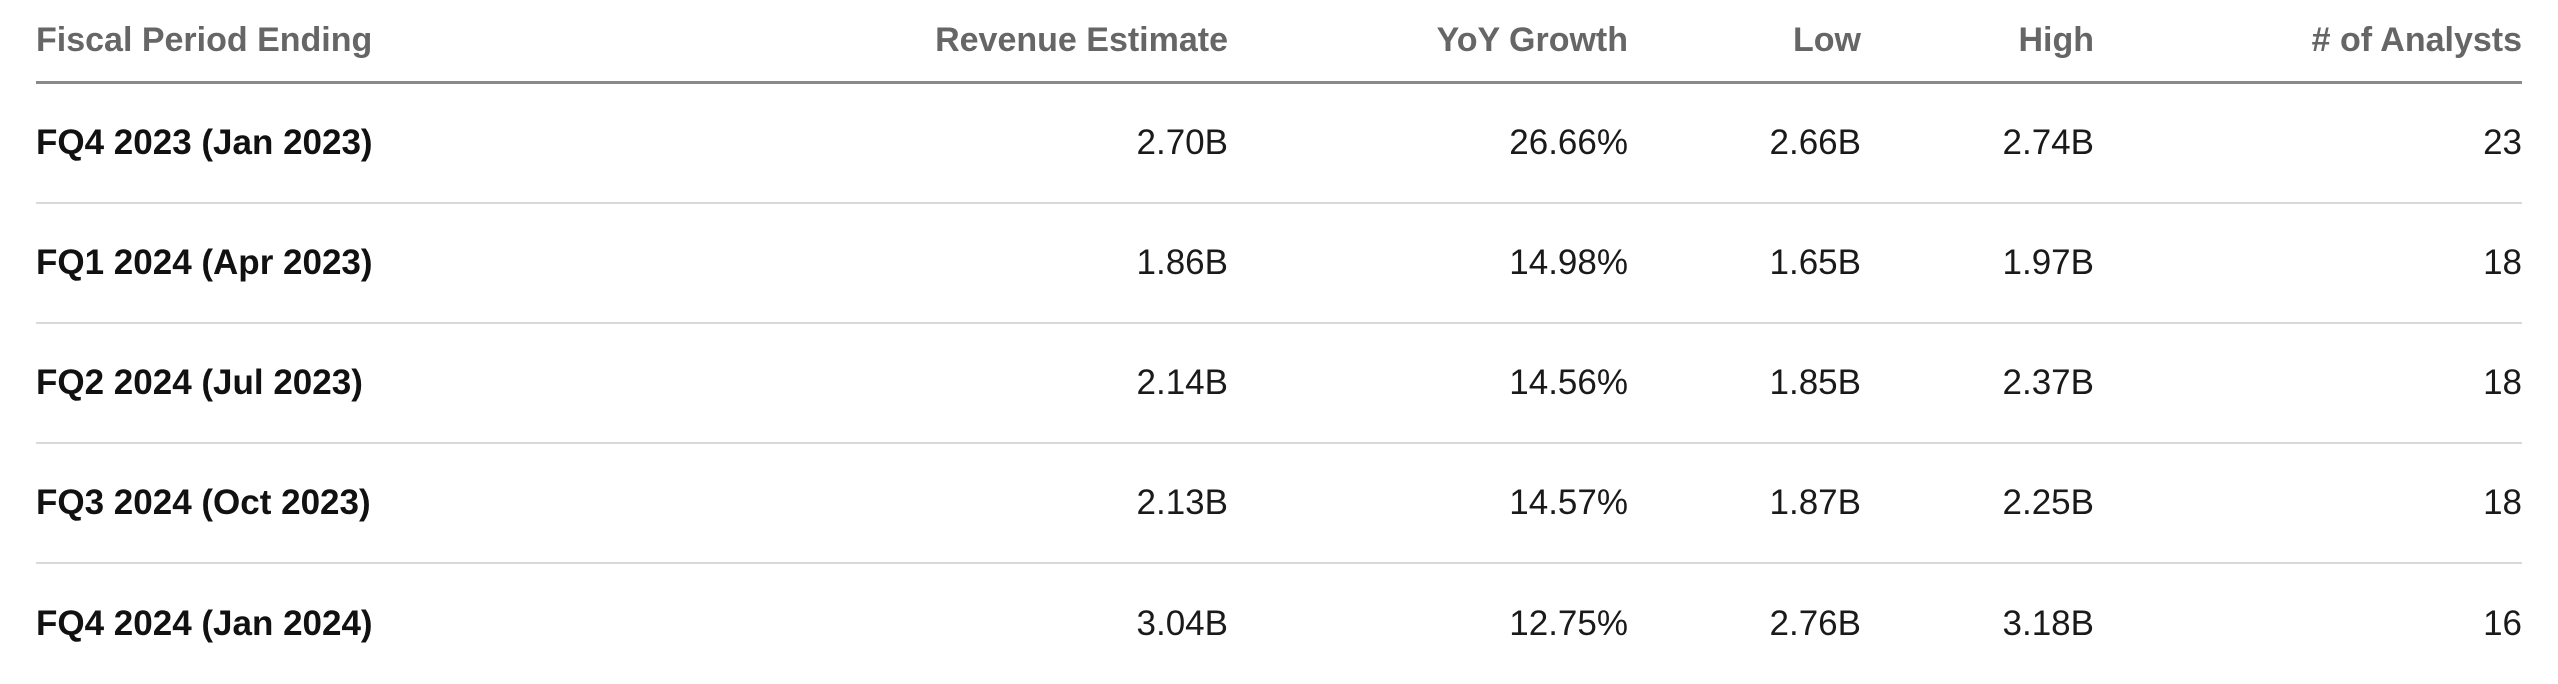 The image size is (2558, 684). What do you see at coordinates (1568, 502) in the screenshot?
I see `cell-yoy-growth: 14.57%` at bounding box center [1568, 502].